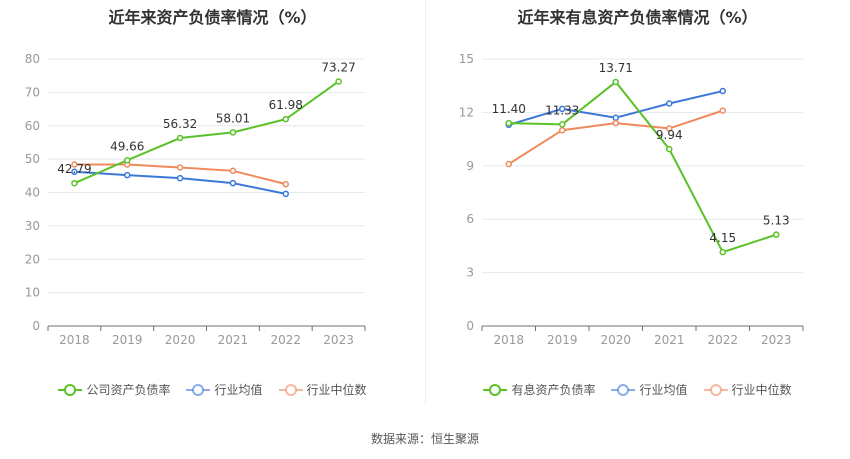 The image size is (850, 459). What do you see at coordinates (286, 105) in the screenshot?
I see `data-label: 61.98` at bounding box center [286, 105].